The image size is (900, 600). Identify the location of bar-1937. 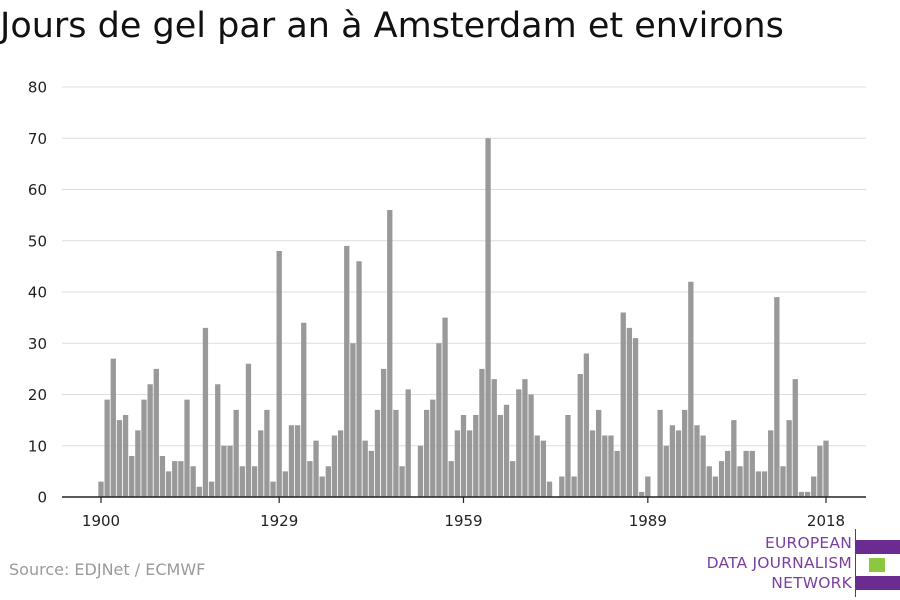
(328, 481).